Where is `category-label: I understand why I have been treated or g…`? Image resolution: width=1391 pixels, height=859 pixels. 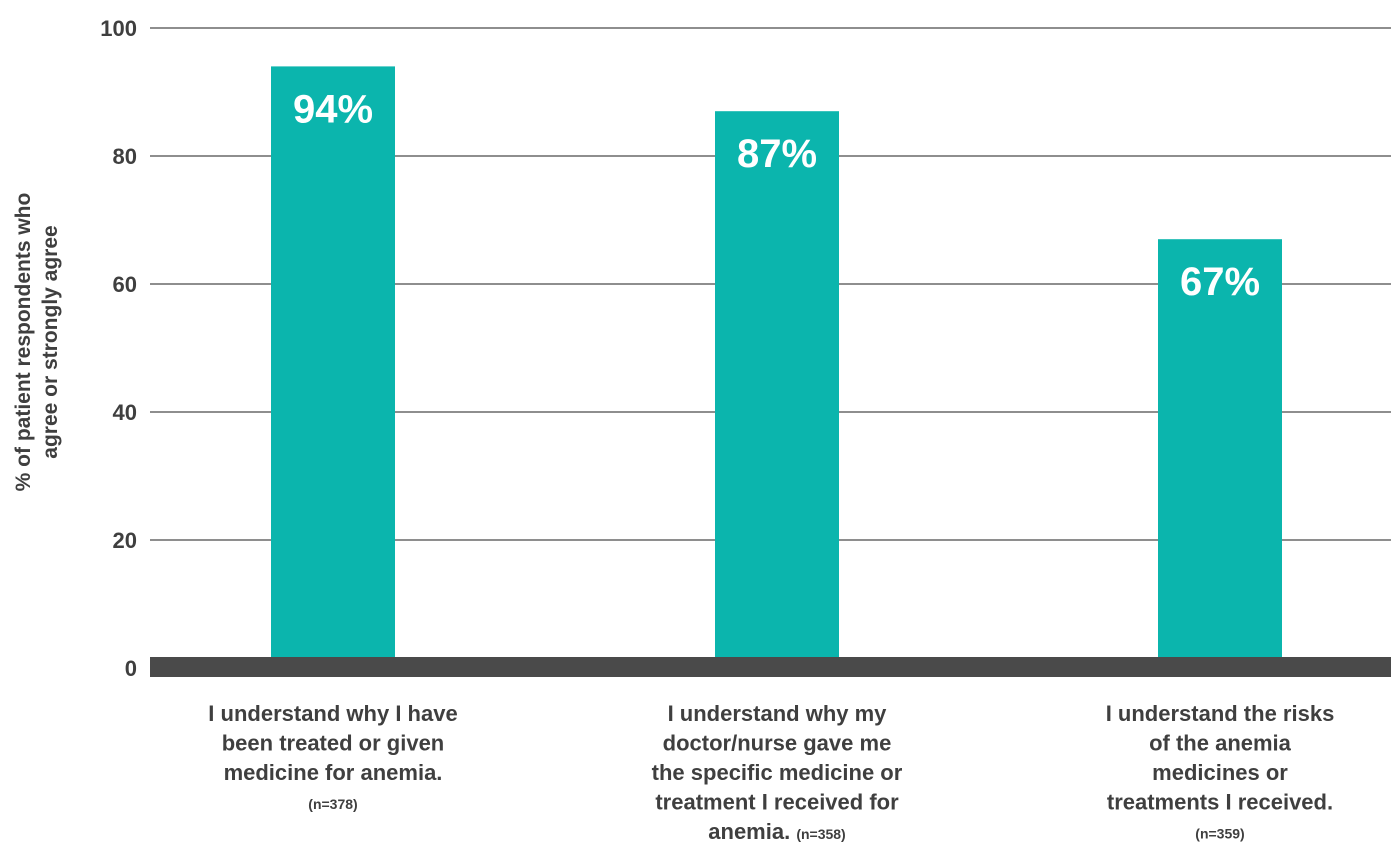
category-label: I understand why I have been treated or g… is located at coordinates (332, 756).